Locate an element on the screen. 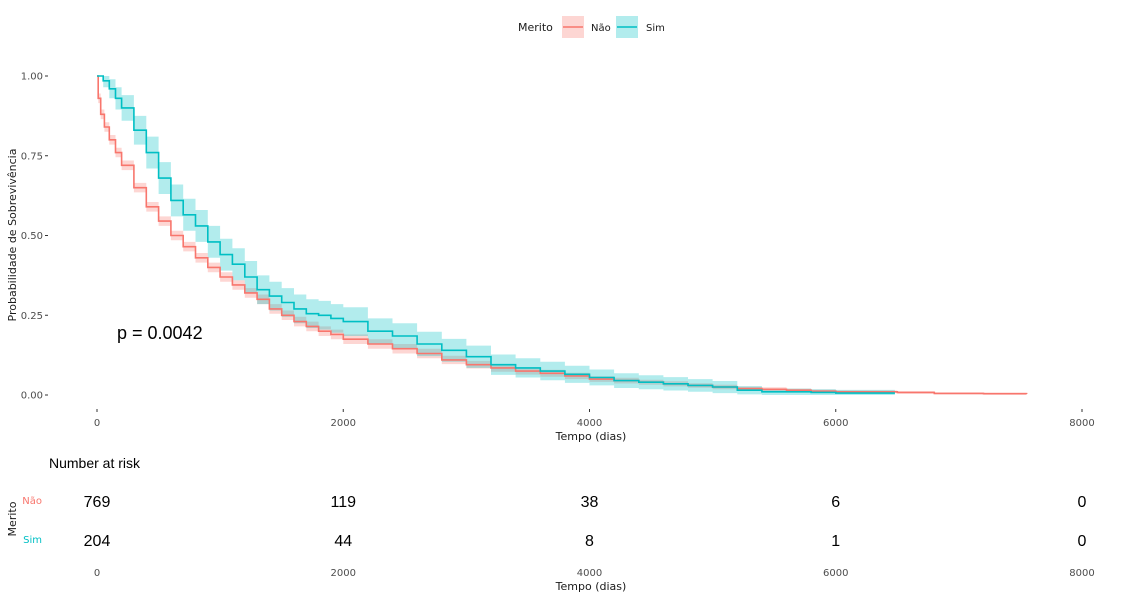  risk-x-tick-label: 2000 is located at coordinates (343, 573).